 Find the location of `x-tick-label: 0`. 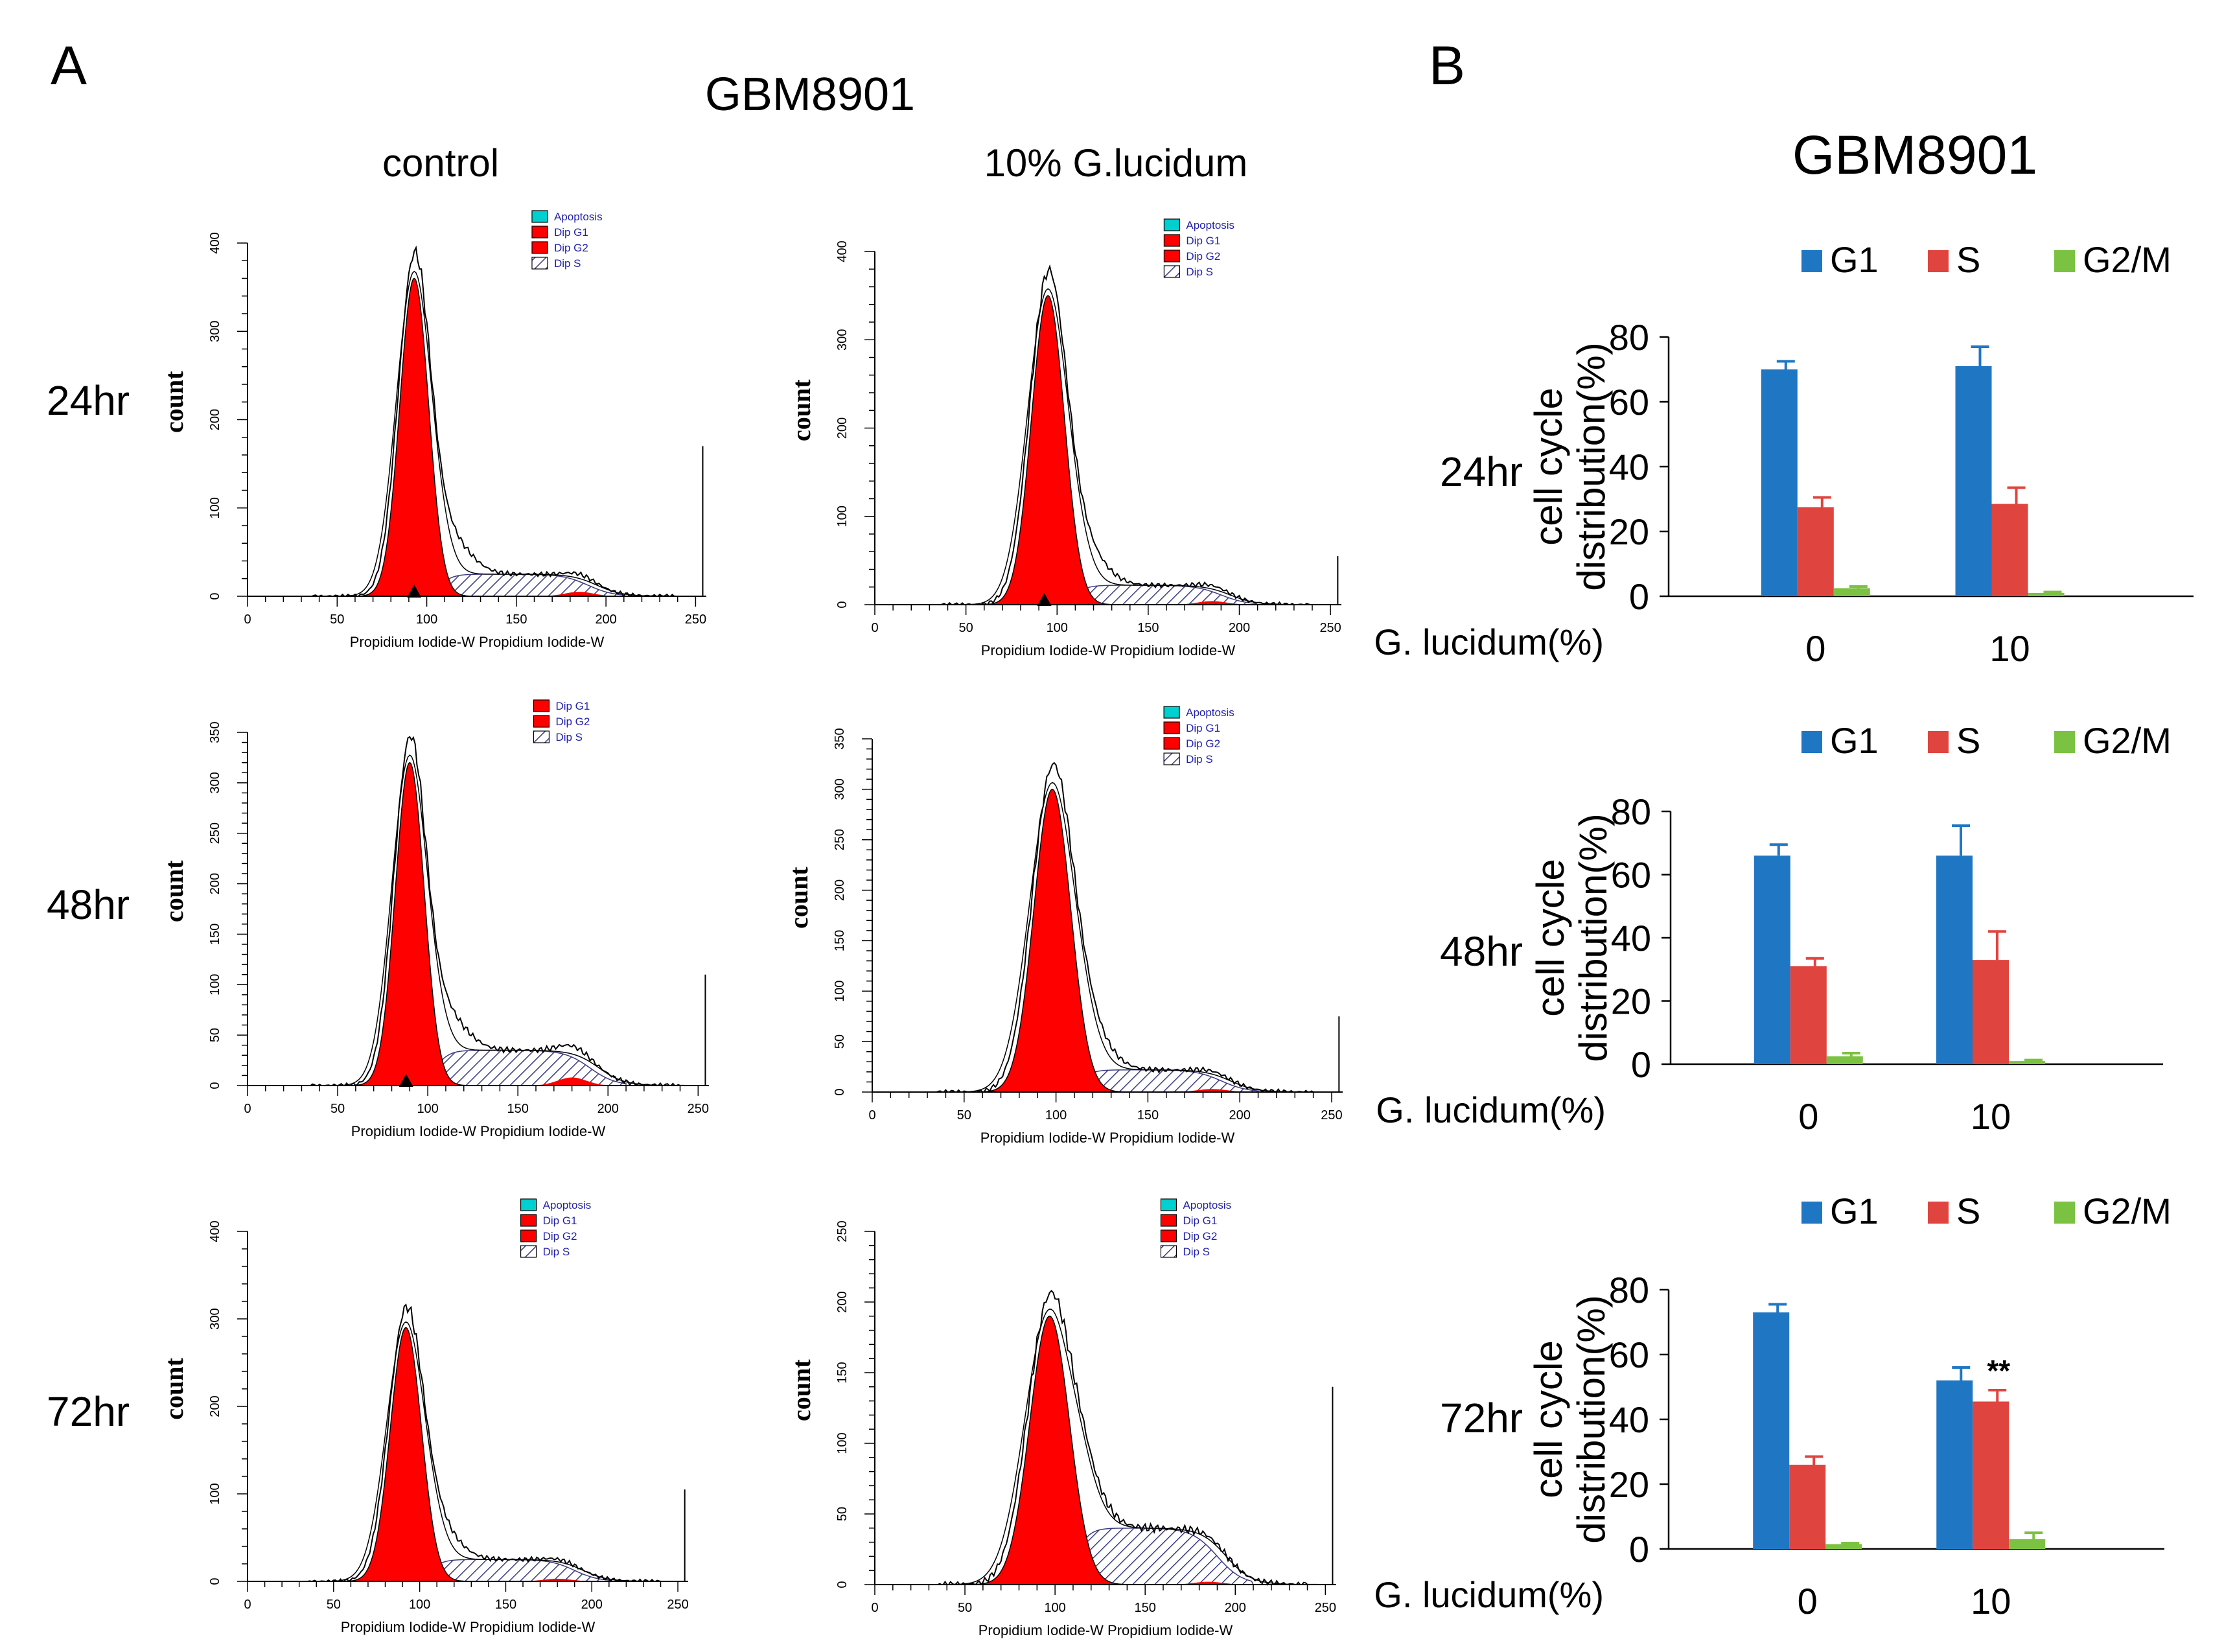

x-tick-label: 0 is located at coordinates (247, 1109).